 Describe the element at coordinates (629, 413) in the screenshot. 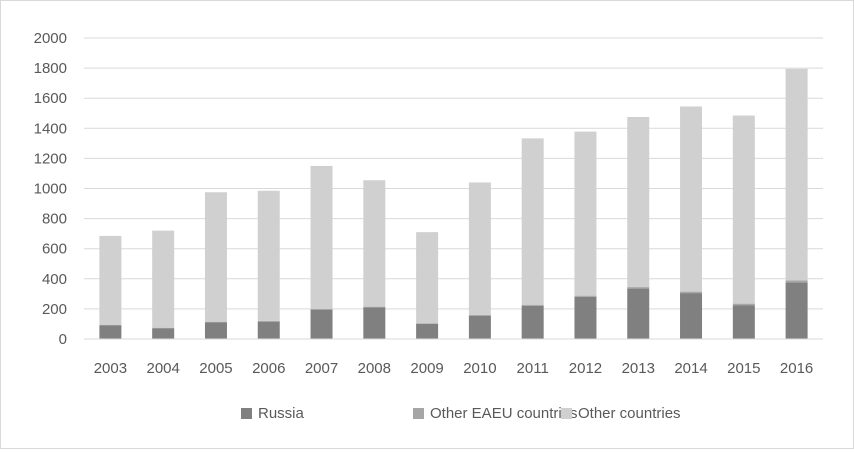

I see `legend-label: Other countries` at that location.